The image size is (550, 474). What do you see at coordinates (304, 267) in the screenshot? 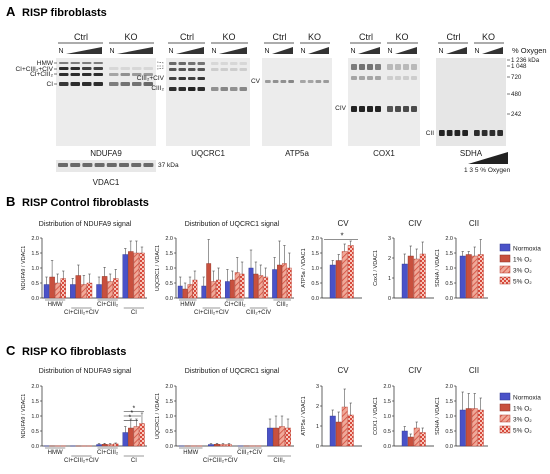
I see `y-axis-label: ATP5a / VDAC1` at bounding box center [304, 267].